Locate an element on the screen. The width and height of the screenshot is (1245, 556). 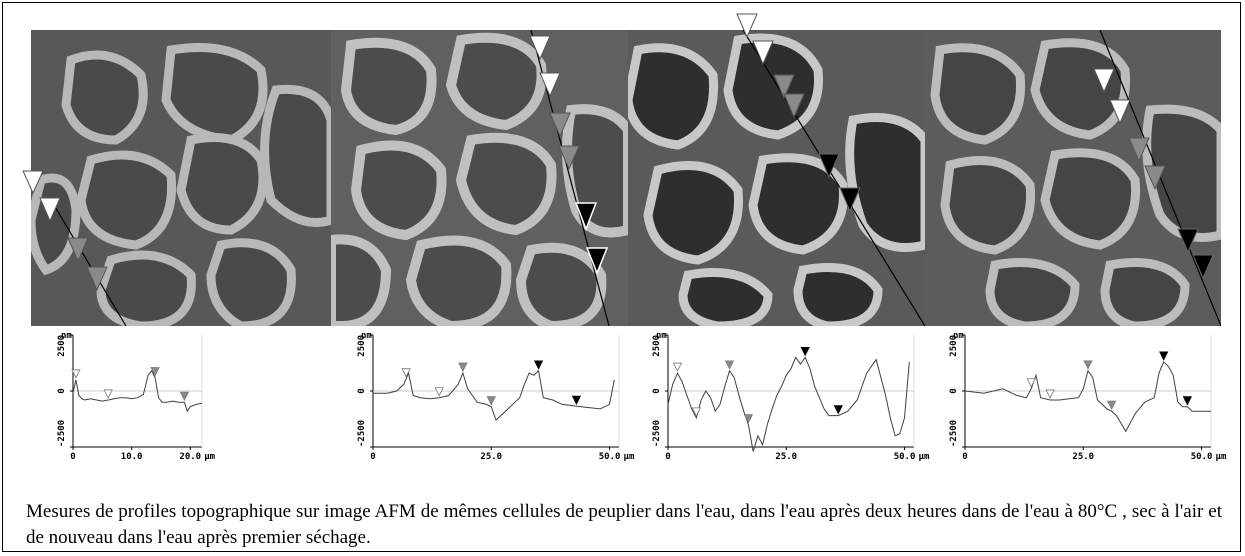
profile-chart-1: nm 2500 0 -2500 0 10.0 20.0 µm is located at coordinates (124, 396).